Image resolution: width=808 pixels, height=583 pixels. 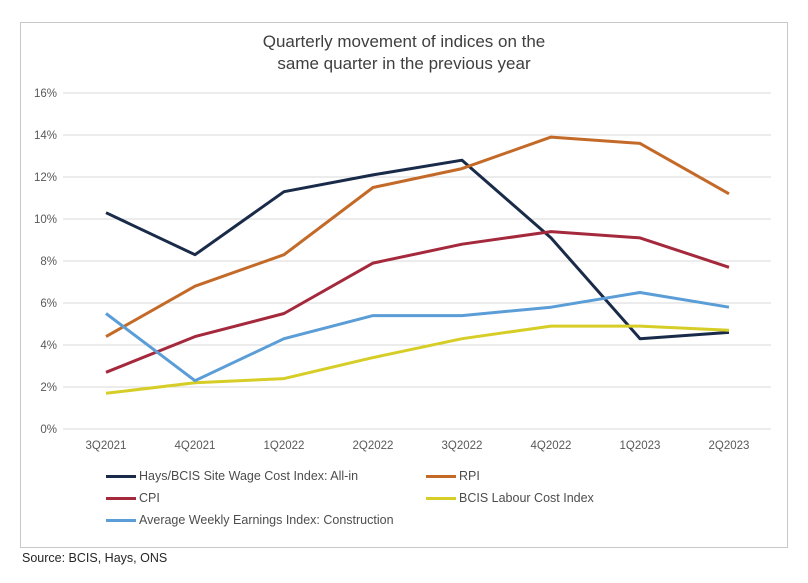 What do you see at coordinates (596, 498) in the screenshot?
I see `legend-item-bcis-labour-cost: BCIS Labour Cost Index` at bounding box center [596, 498].